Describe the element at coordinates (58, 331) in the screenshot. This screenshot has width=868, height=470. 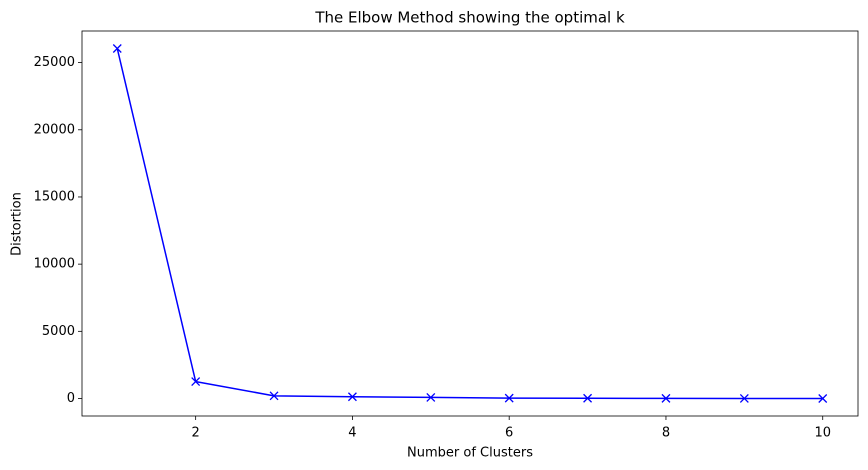
I see `y-tick-label: 5000` at that location.